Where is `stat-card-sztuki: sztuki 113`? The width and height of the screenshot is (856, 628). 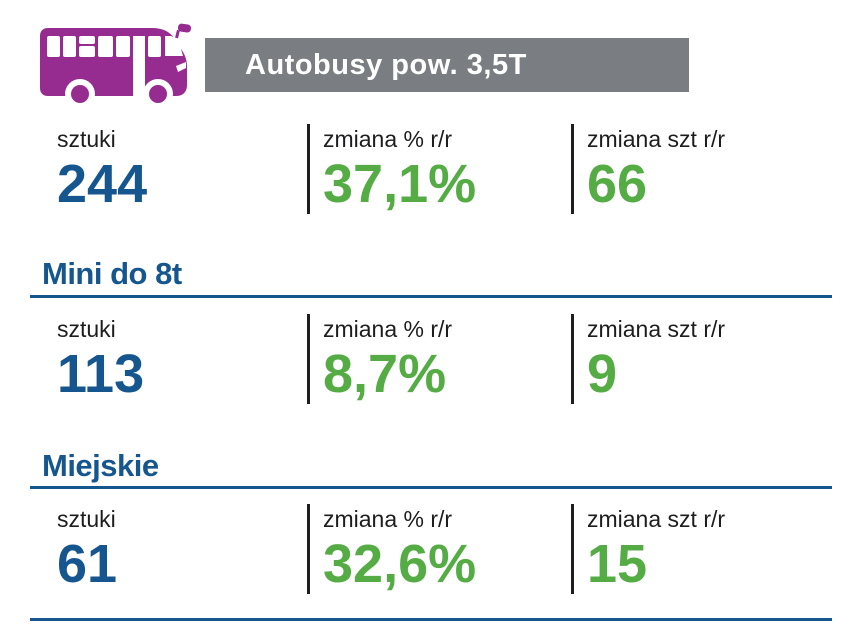 stat-card-sztuki: sztuki 113 is located at coordinates (182, 359).